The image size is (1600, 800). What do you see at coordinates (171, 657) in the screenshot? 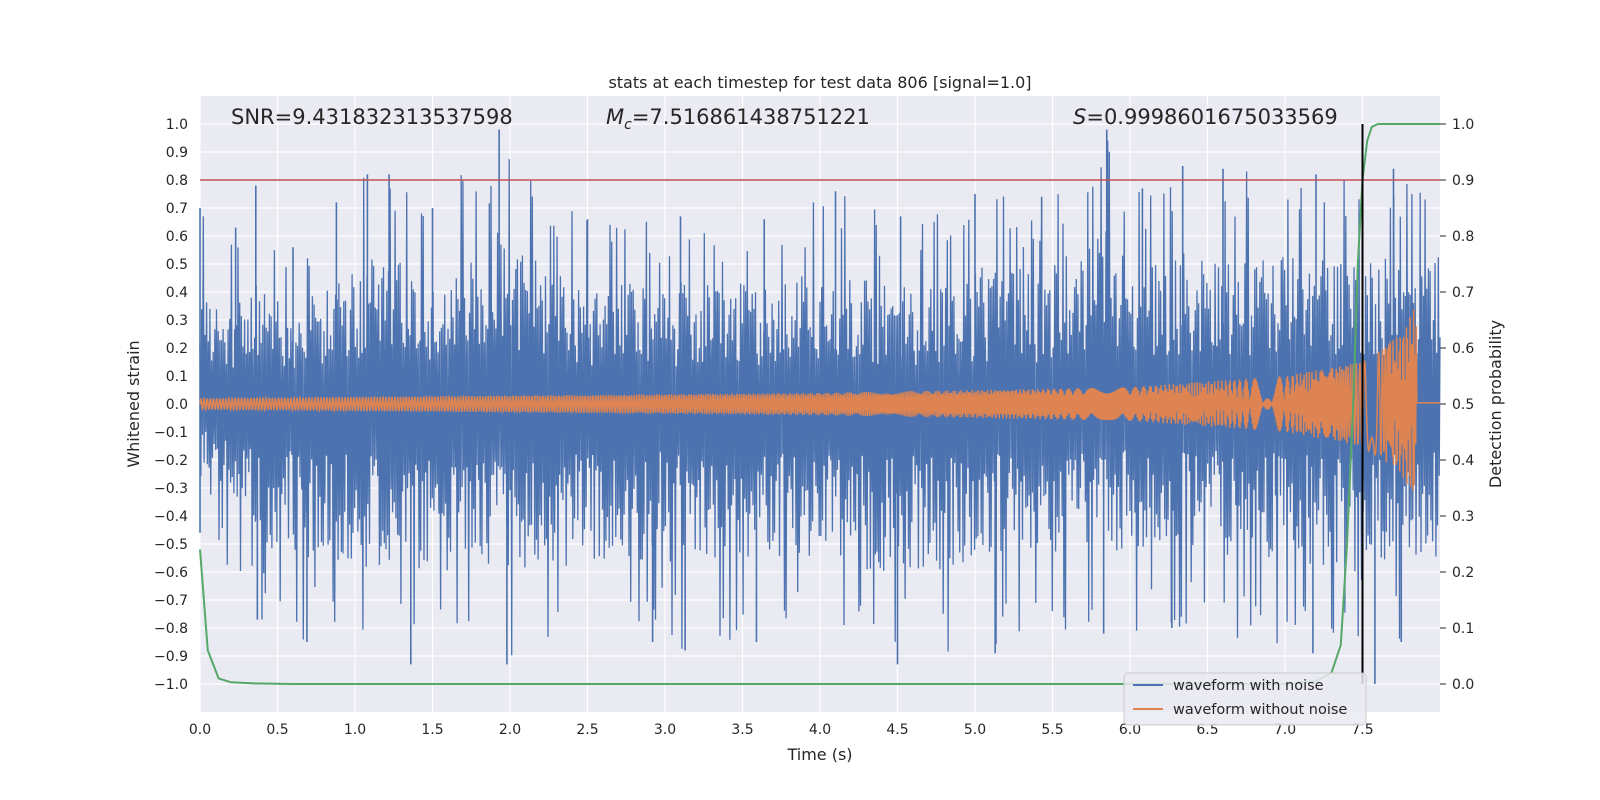
I see `y-left-tick-label: −0.9` at bounding box center [171, 657].